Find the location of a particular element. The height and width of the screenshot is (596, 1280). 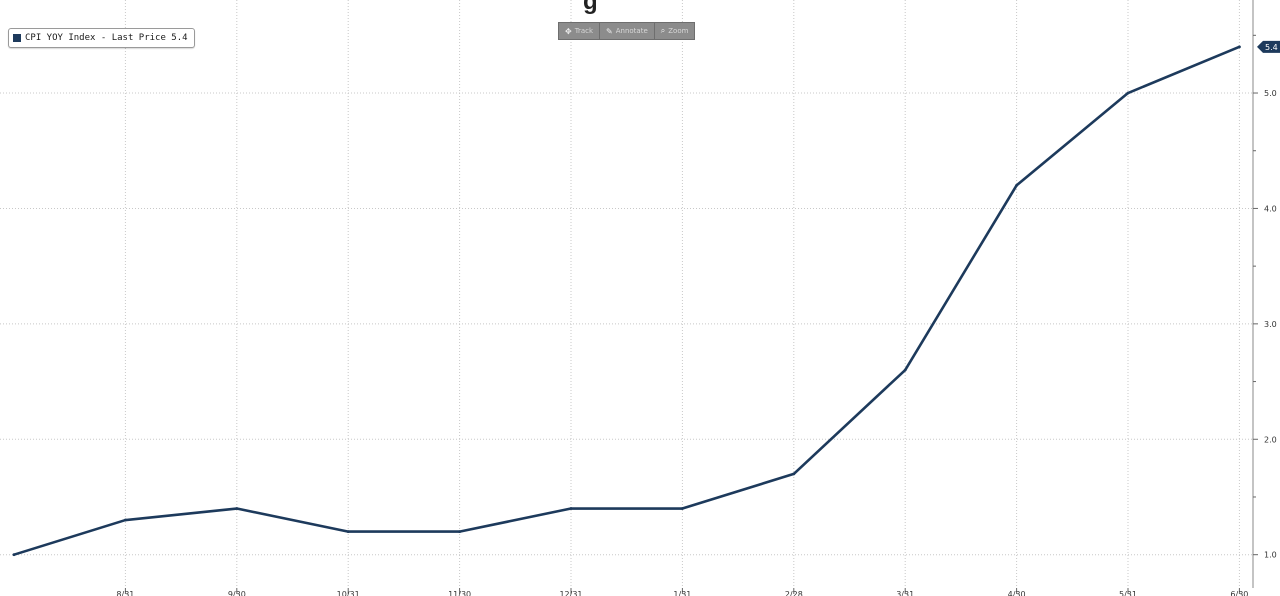

y-tick-label: 3.0 is located at coordinates (1270, 324).